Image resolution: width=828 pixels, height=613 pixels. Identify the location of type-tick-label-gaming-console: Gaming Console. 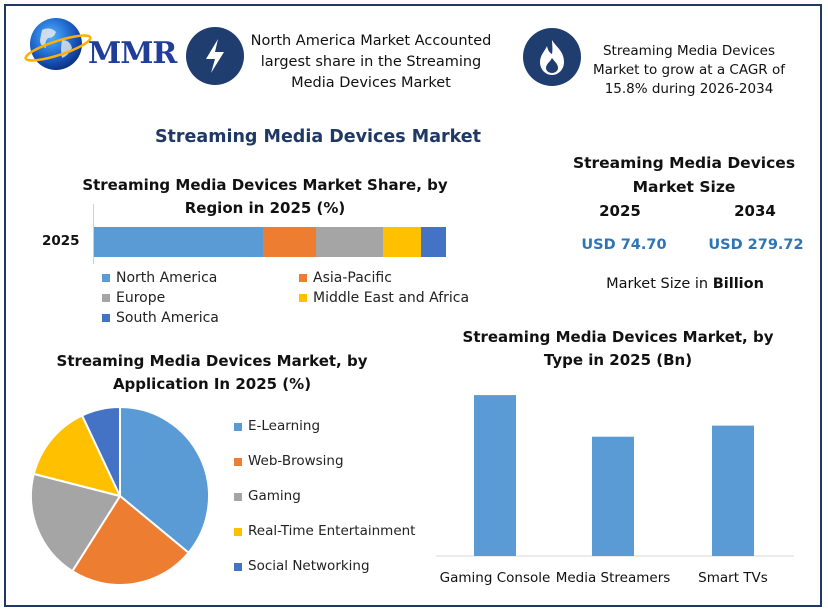
(495, 578).